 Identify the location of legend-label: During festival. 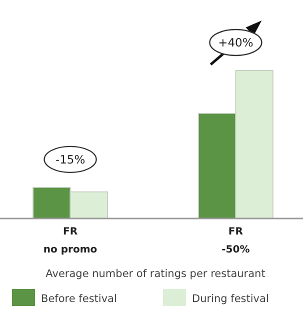
(230, 299).